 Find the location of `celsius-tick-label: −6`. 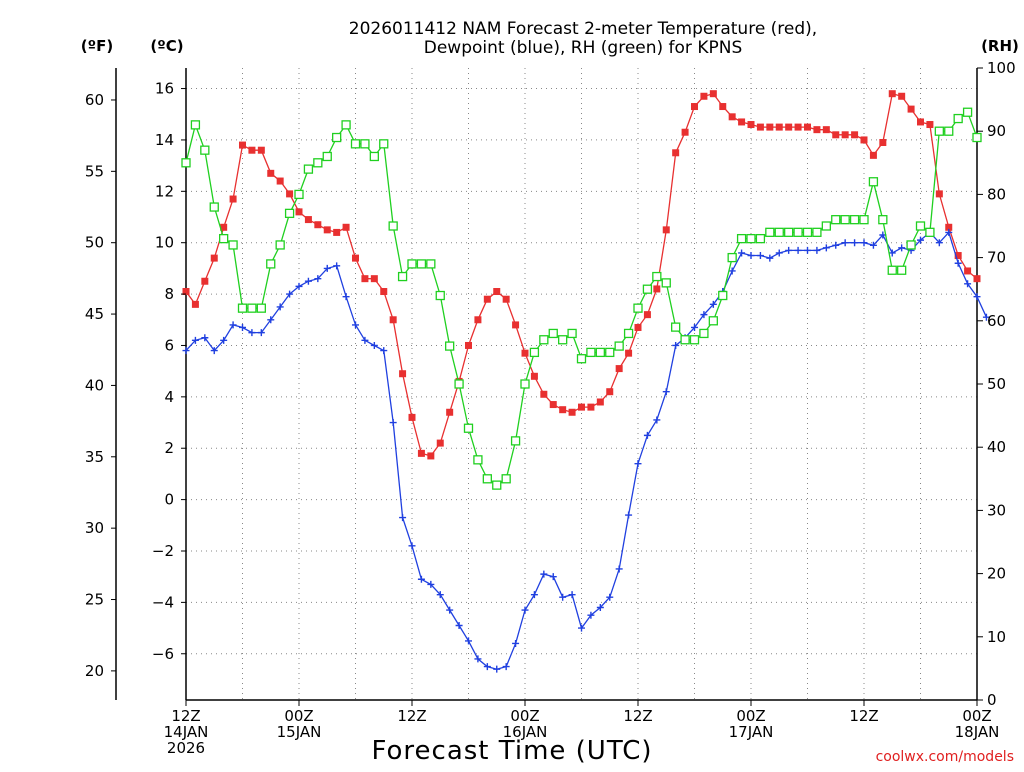

celsius-tick-label: −6 is located at coordinates (163, 654).